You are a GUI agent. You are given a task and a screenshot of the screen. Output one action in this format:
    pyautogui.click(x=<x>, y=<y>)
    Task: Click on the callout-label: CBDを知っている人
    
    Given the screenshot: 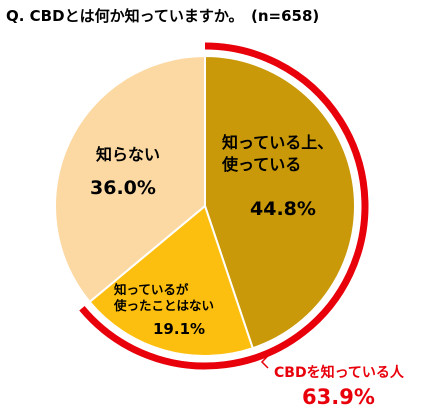 What is the action you would take?
    pyautogui.click(x=339, y=372)
    